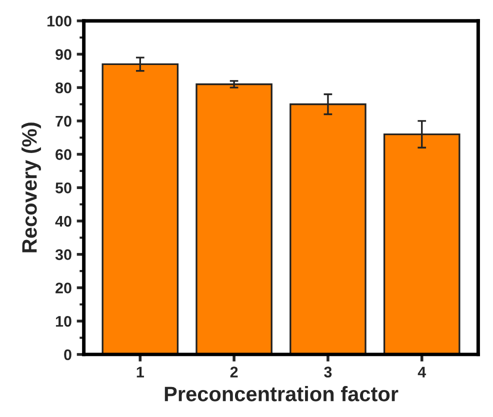 The width and height of the screenshot is (493, 417). What do you see at coordinates (64, 54) in the screenshot?
I see `y-tick-label: 90` at bounding box center [64, 54].